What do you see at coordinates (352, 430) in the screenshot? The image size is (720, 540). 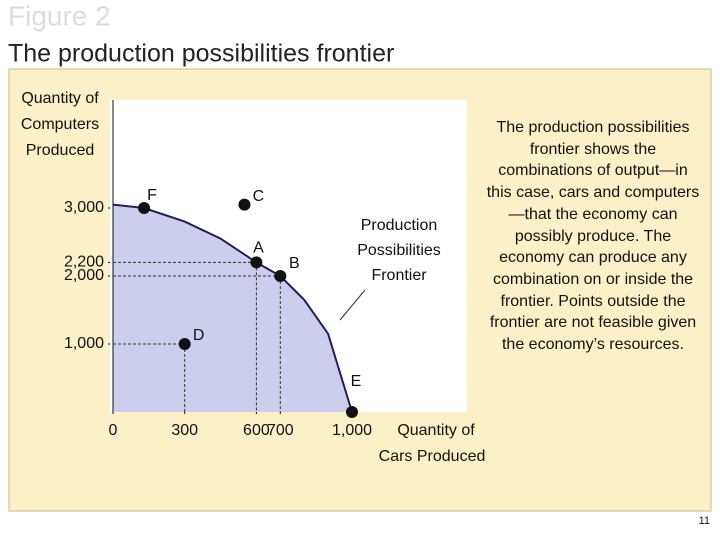 I see `x-tick-label: 1,000` at bounding box center [352, 430].